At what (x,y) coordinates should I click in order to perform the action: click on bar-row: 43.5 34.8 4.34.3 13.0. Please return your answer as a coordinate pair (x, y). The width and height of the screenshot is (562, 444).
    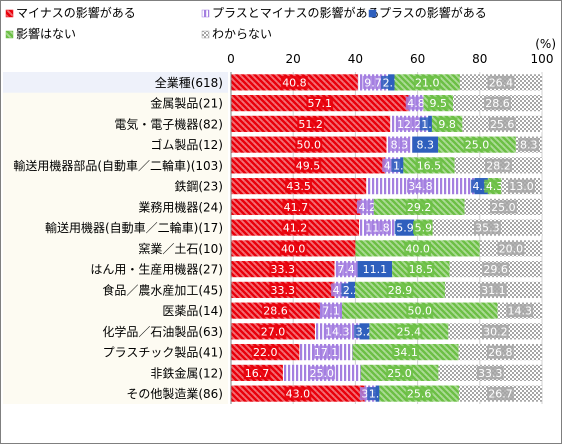
    Looking at the image, I should click on (386, 186).